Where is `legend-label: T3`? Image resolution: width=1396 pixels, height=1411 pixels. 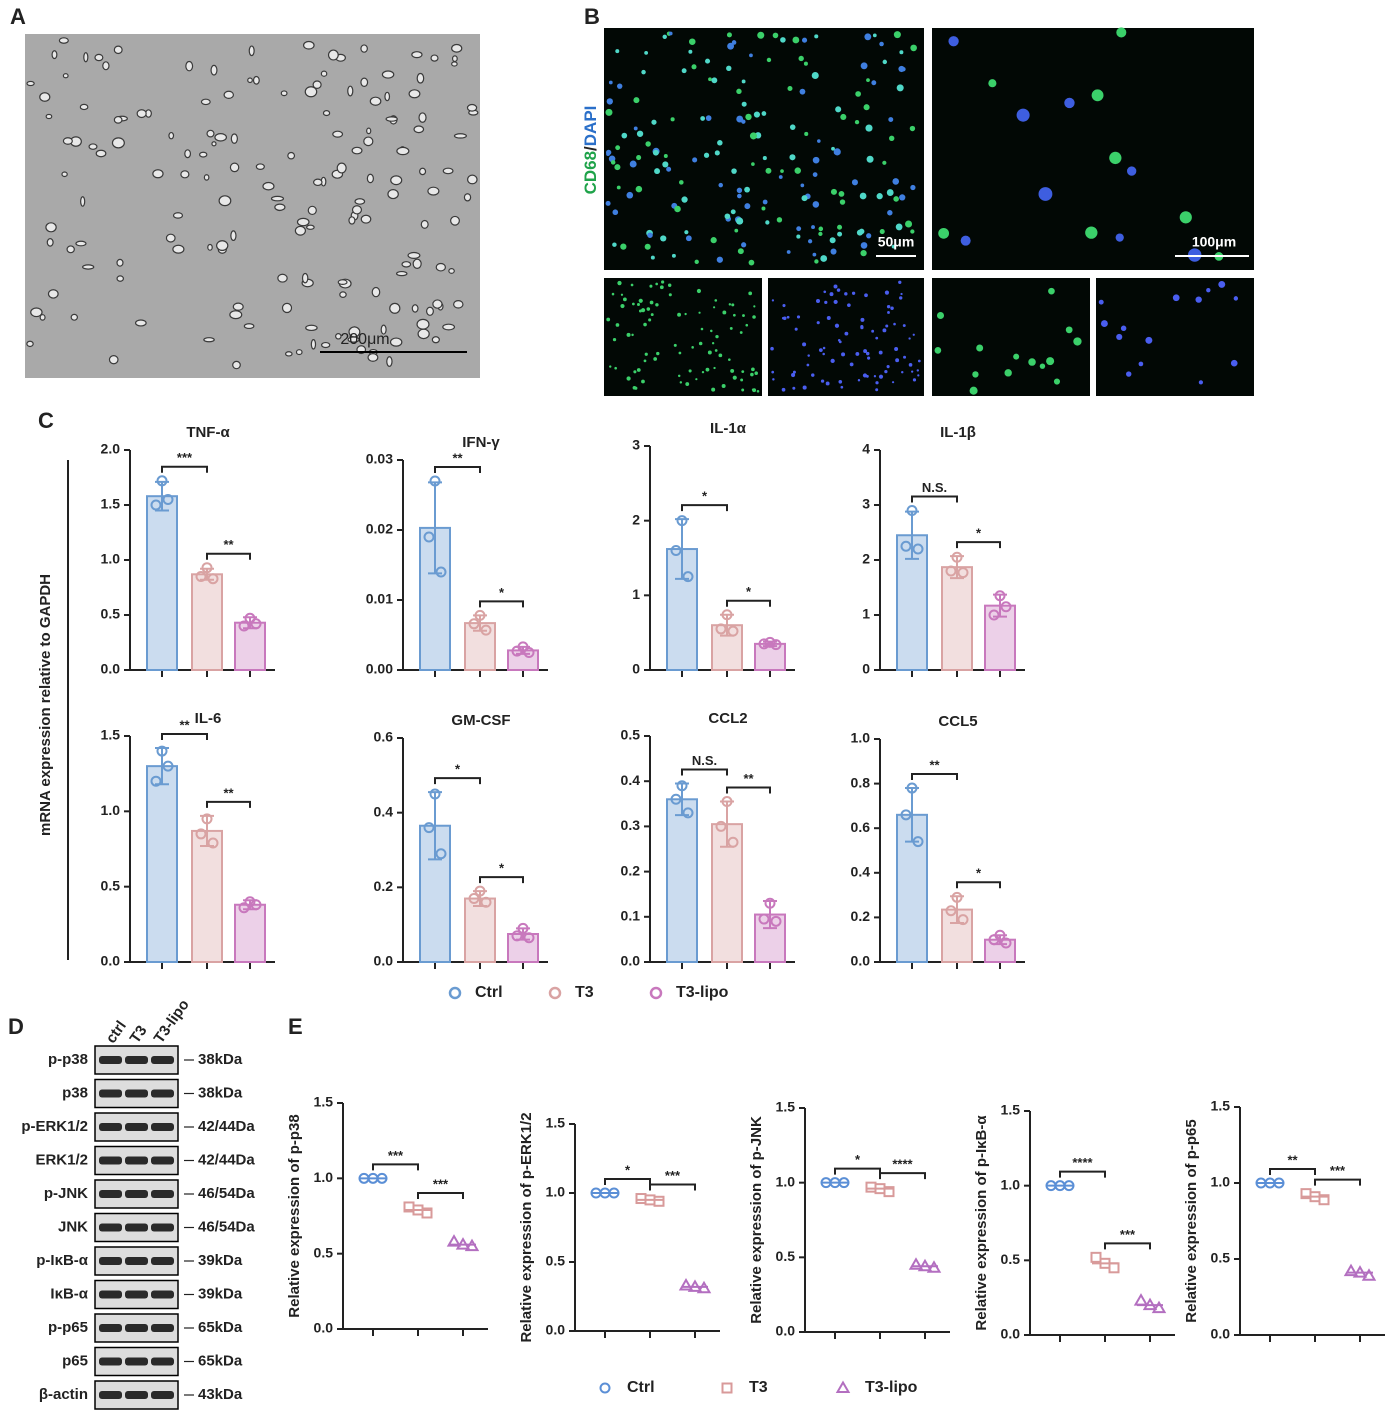 legend-label: T3 is located at coordinates (584, 992).